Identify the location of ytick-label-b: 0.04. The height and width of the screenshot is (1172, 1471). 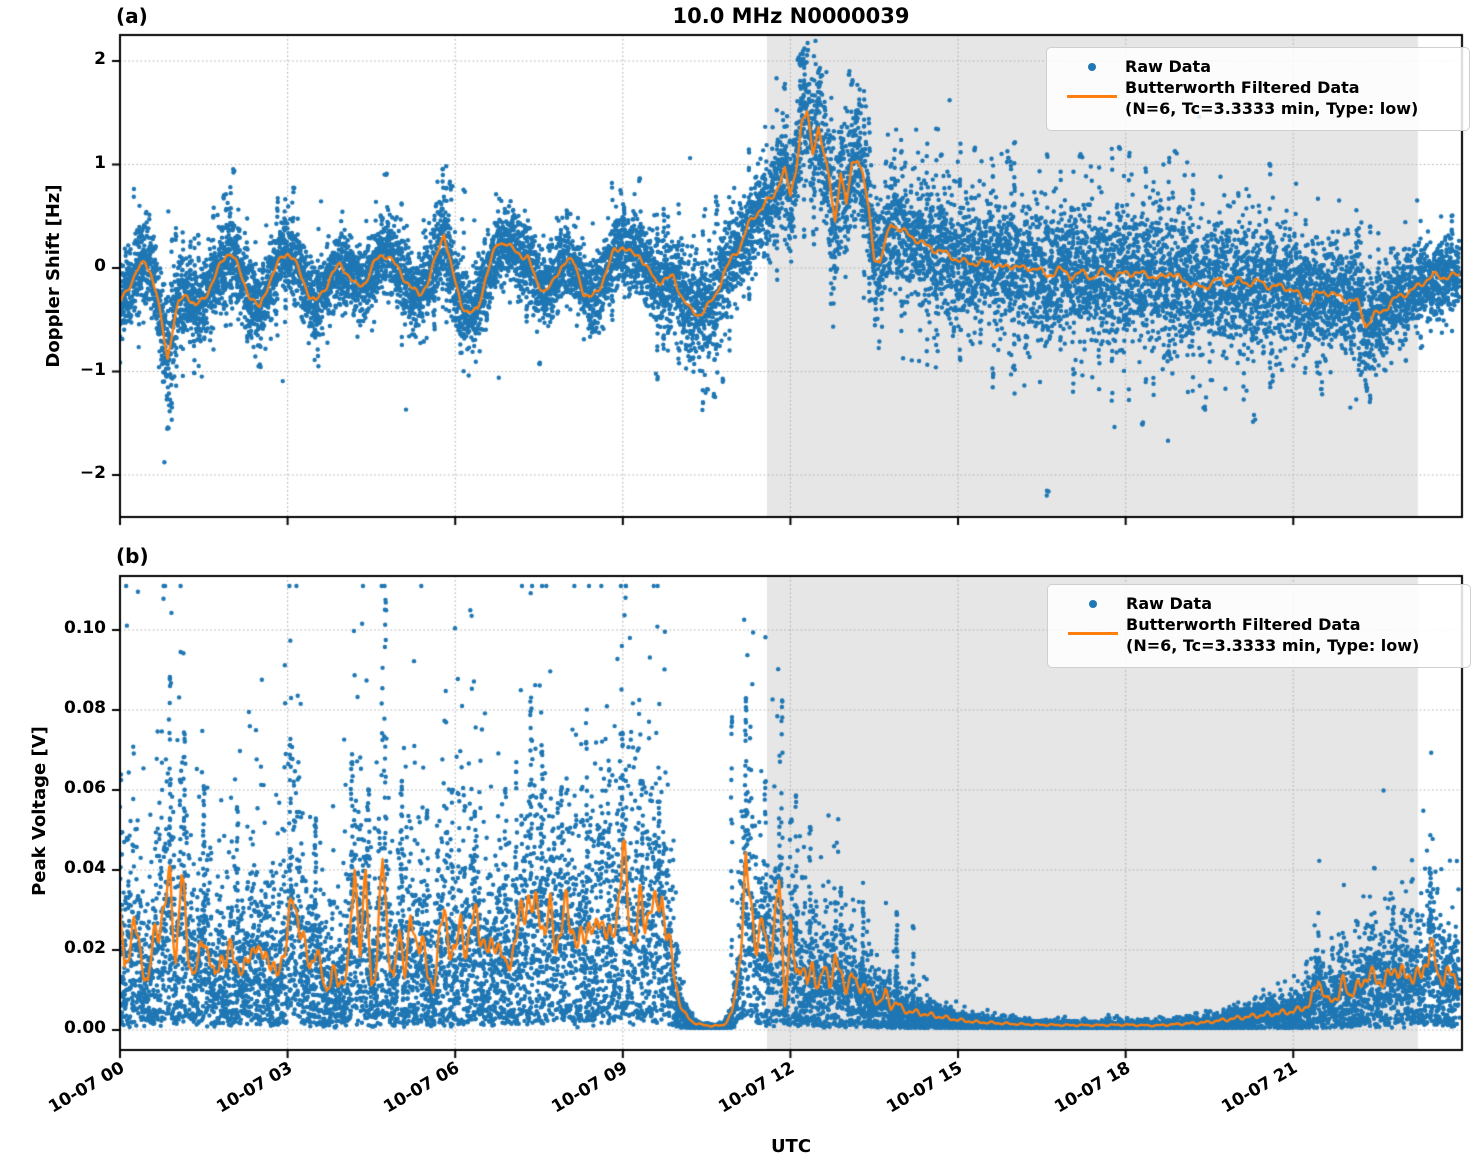
(85, 868).